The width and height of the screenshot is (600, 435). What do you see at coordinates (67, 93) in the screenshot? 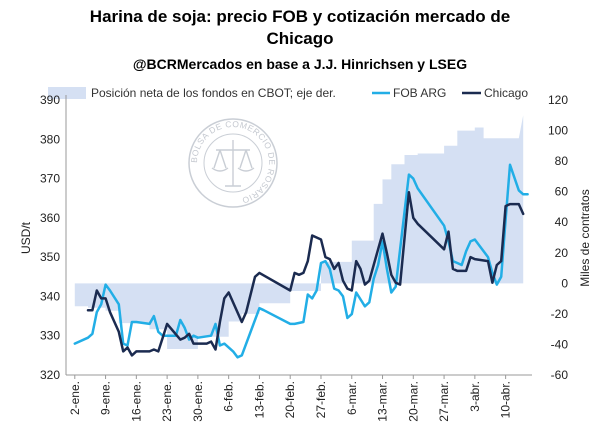
I see `legend-swatch-net-position` at bounding box center [67, 93].